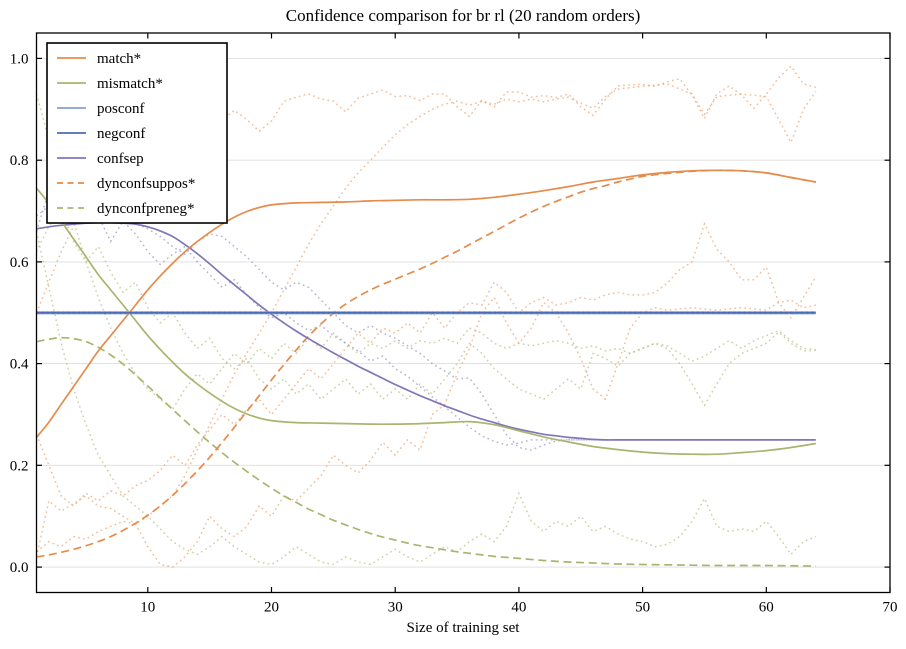  Describe the element at coordinates (145, 209) in the screenshot. I see `legend-label: dynconfpreneg*` at that location.